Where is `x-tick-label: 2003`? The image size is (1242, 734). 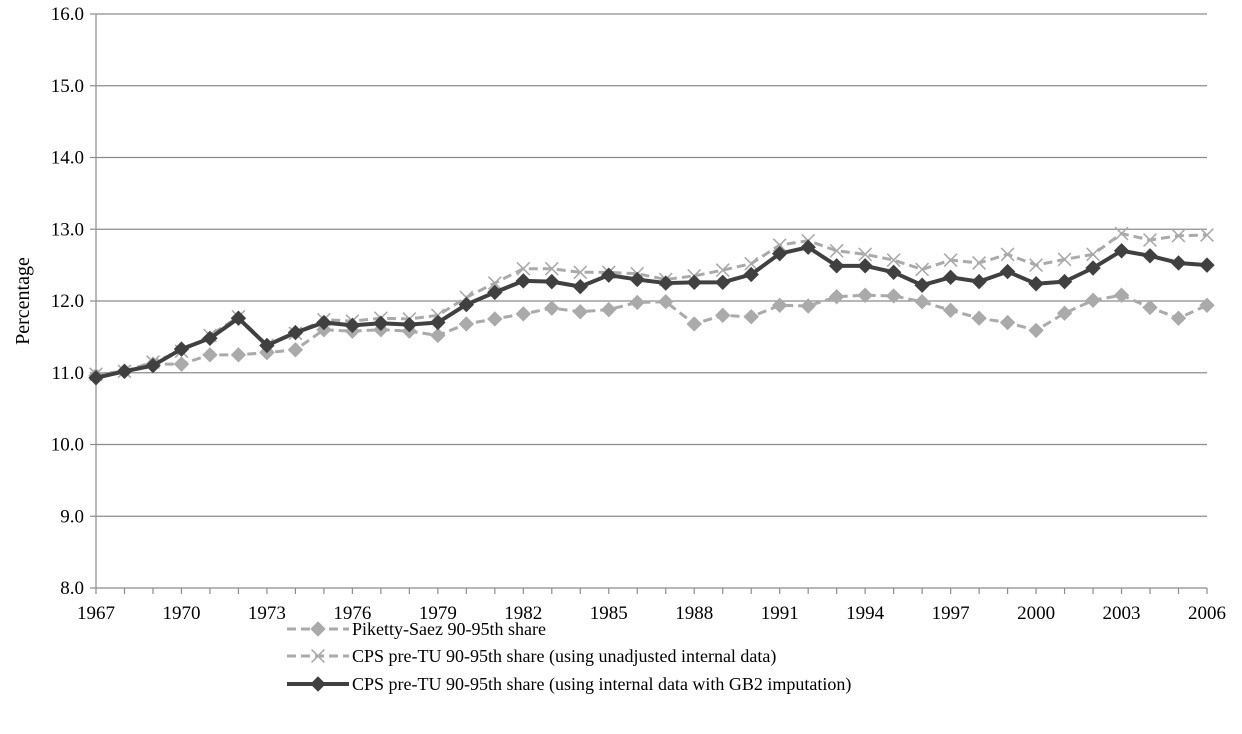
x-tick-label: 2003 is located at coordinates (1122, 613).